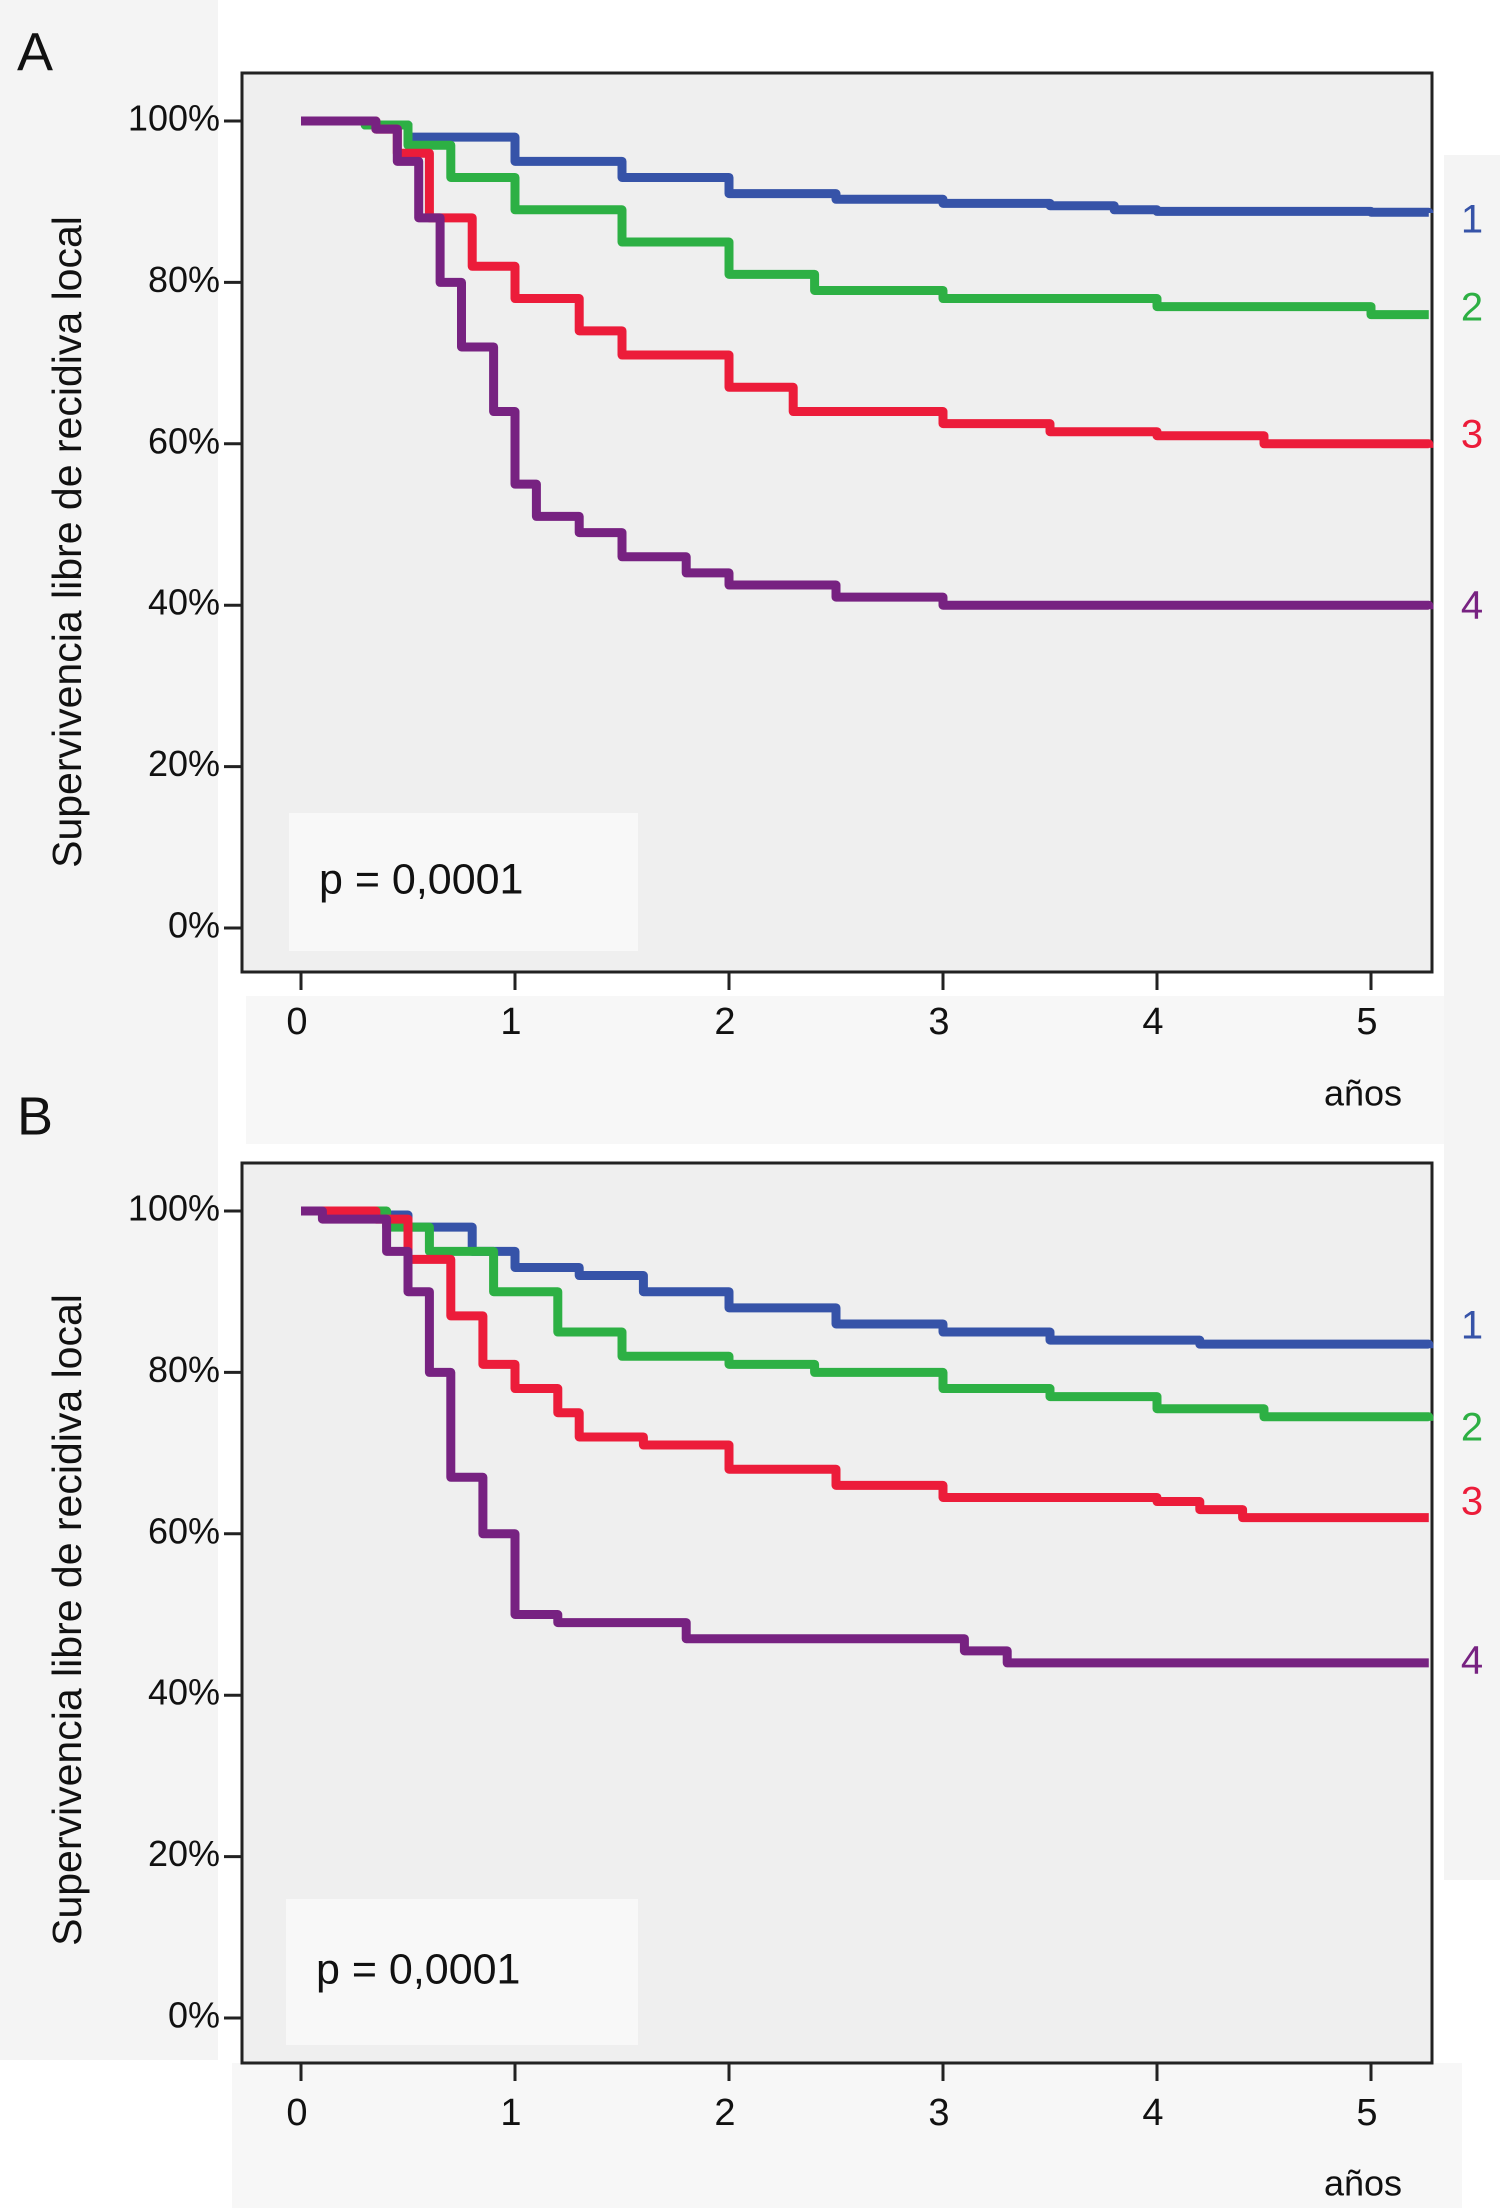 The width and height of the screenshot is (1500, 2208). I want to click on panel-label: A, so click(35, 52).